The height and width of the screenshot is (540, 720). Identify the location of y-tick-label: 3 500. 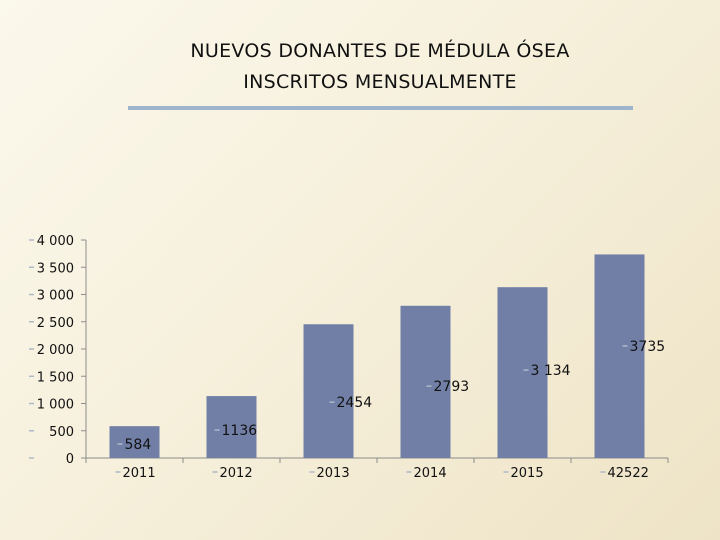
(55, 268).